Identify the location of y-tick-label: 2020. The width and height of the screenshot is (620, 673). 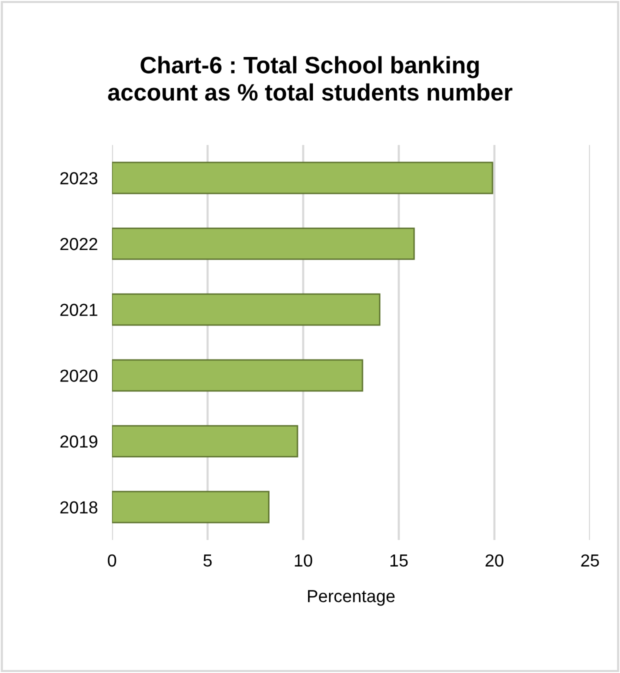
(79, 376).